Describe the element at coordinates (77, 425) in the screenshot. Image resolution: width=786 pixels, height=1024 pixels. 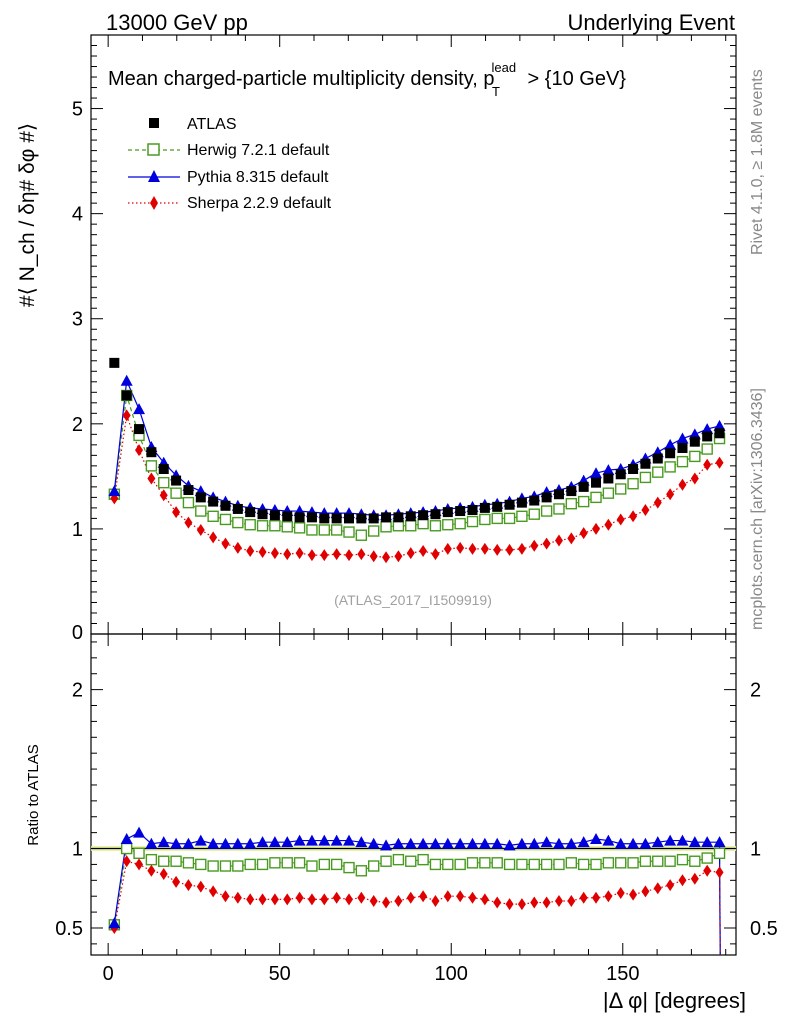
I see `main-y-tick-label: 2` at that location.